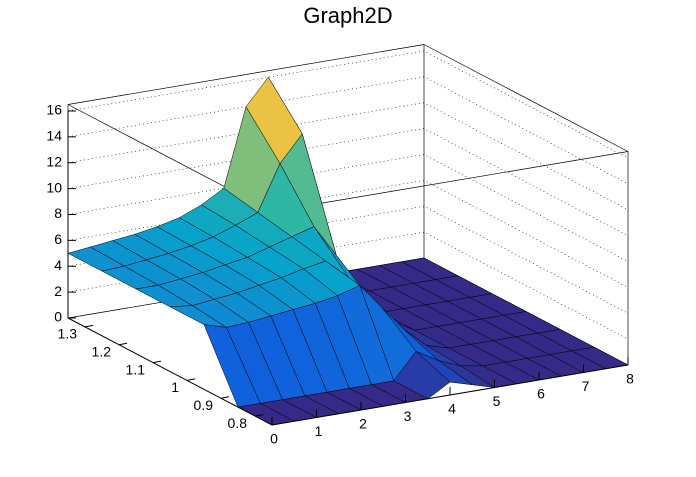 Image resolution: width=696 pixels, height=477 pixels. I want to click on x-tick-label: 7, so click(586, 386).